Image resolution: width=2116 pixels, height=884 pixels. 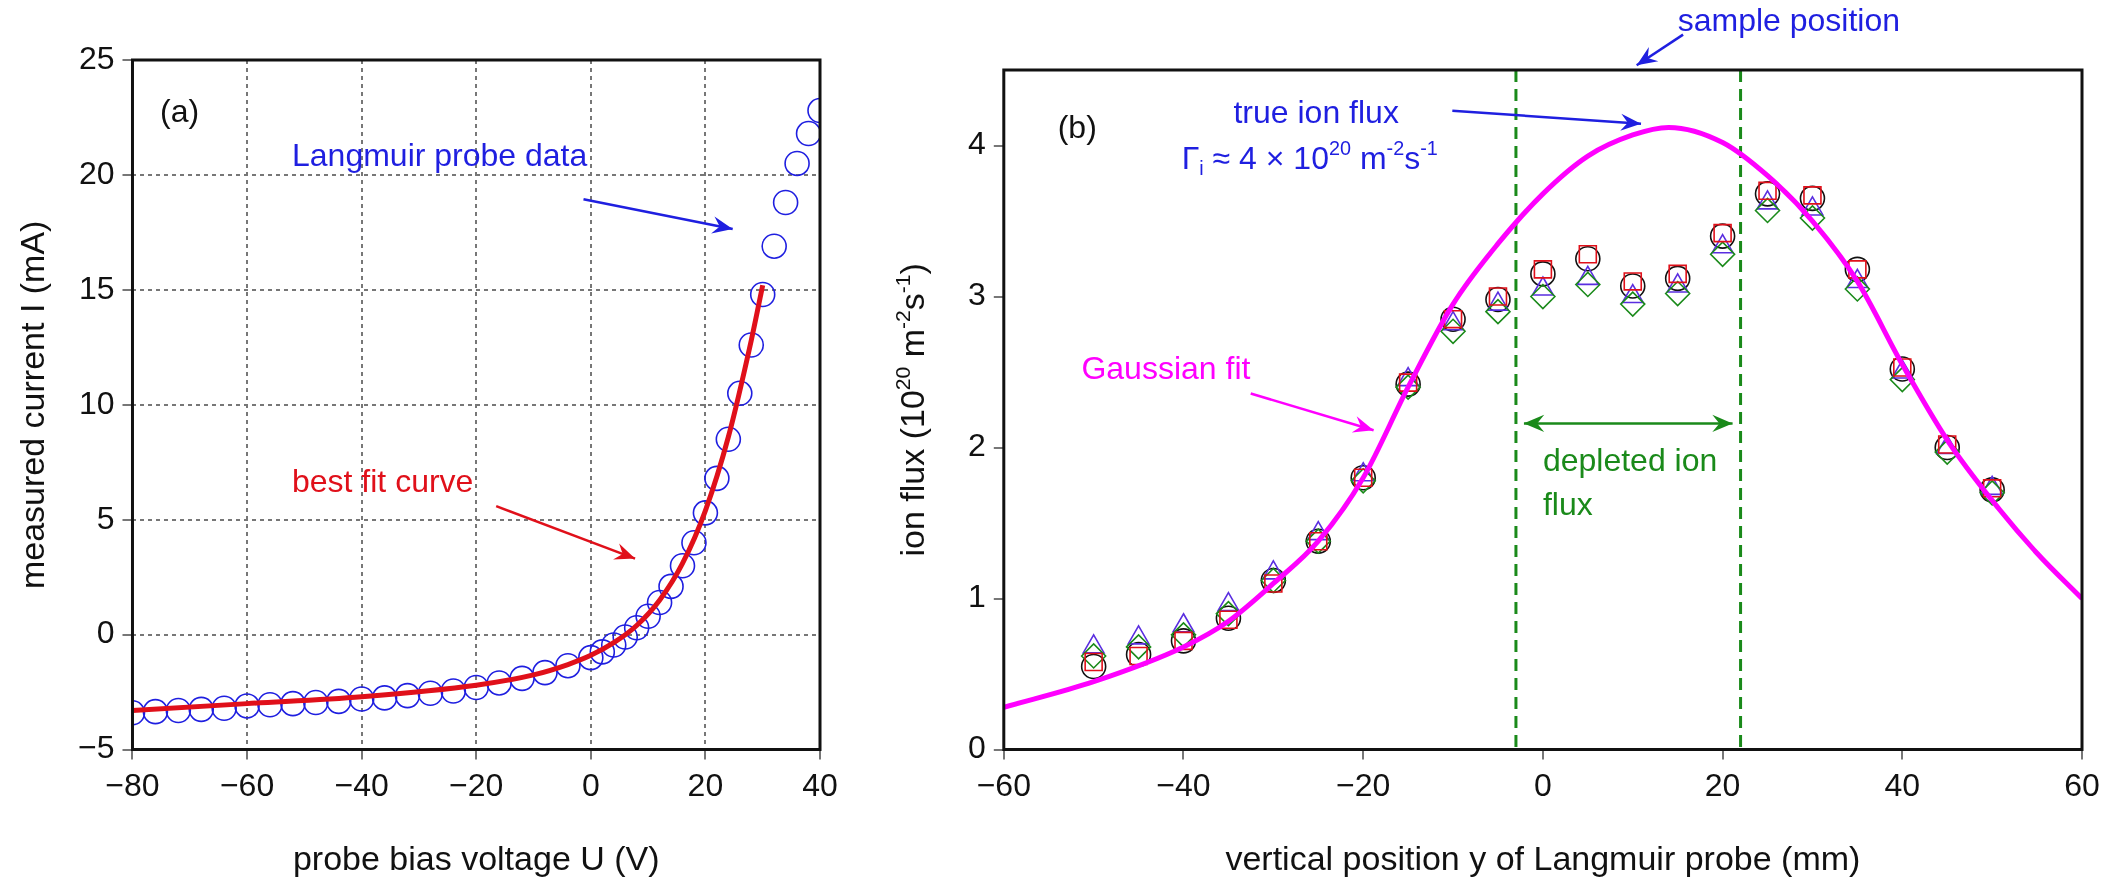 I want to click on annotation: Gaussian fit, so click(x=1166, y=368).